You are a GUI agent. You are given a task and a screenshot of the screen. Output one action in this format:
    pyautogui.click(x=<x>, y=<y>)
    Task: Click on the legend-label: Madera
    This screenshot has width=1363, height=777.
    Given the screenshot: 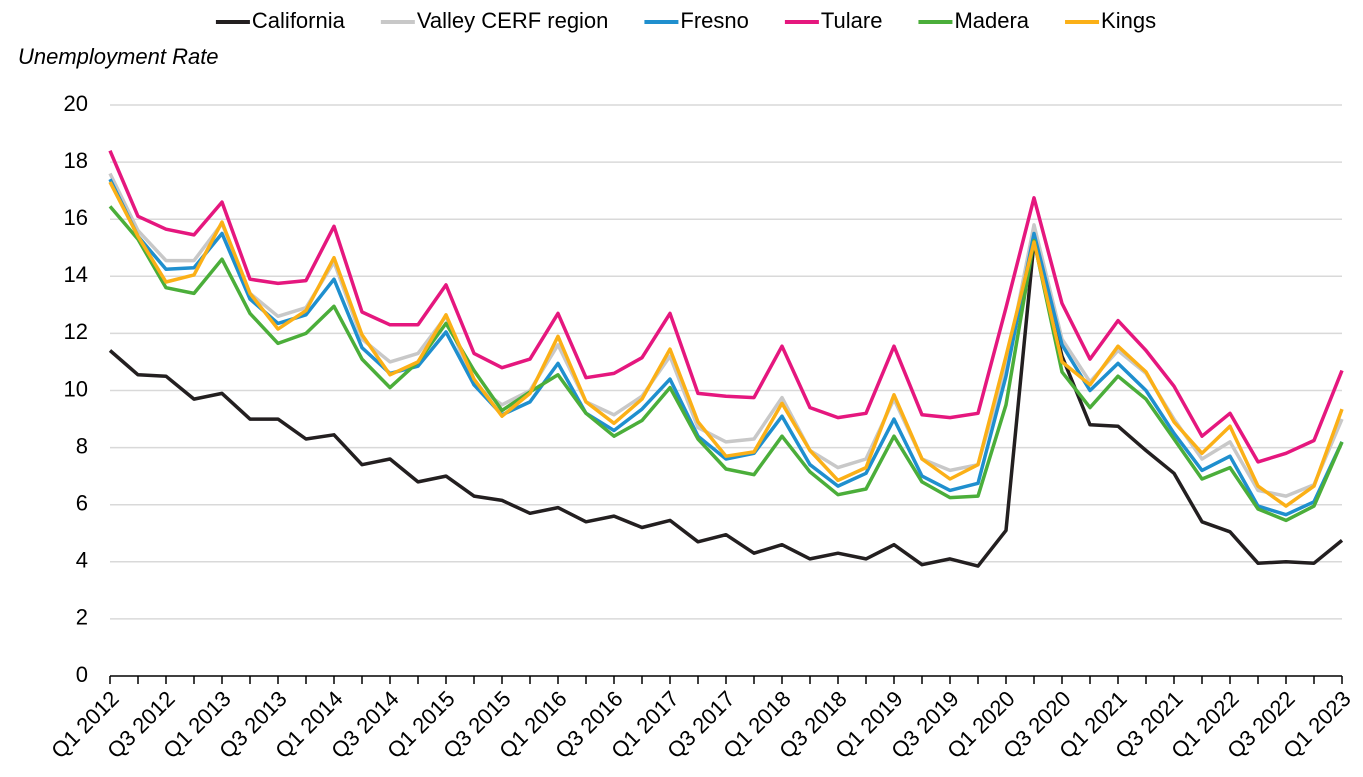 What is the action you would take?
    pyautogui.click(x=991, y=20)
    